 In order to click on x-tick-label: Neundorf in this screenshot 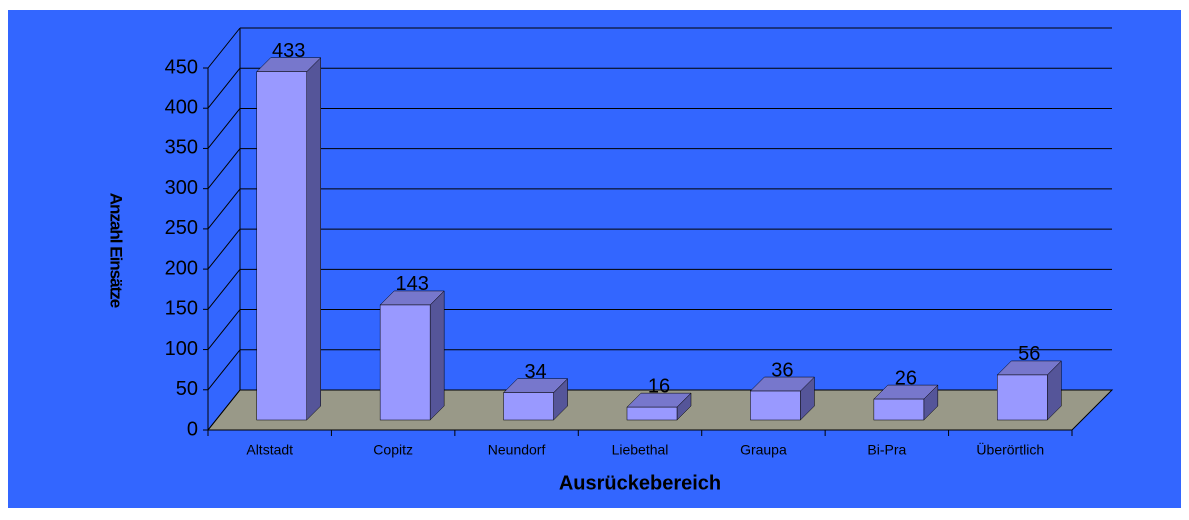, I will do `click(517, 450)`.